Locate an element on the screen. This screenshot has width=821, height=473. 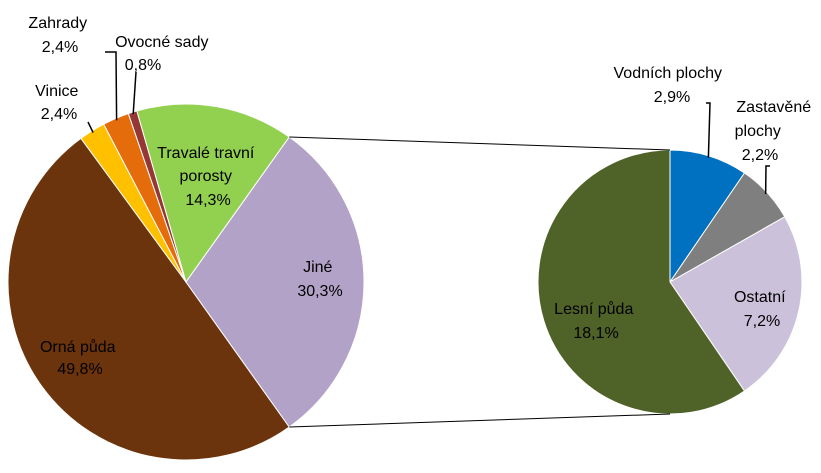
label-lesni-puda: Lesní půda 18,1% is located at coordinates (596, 321).